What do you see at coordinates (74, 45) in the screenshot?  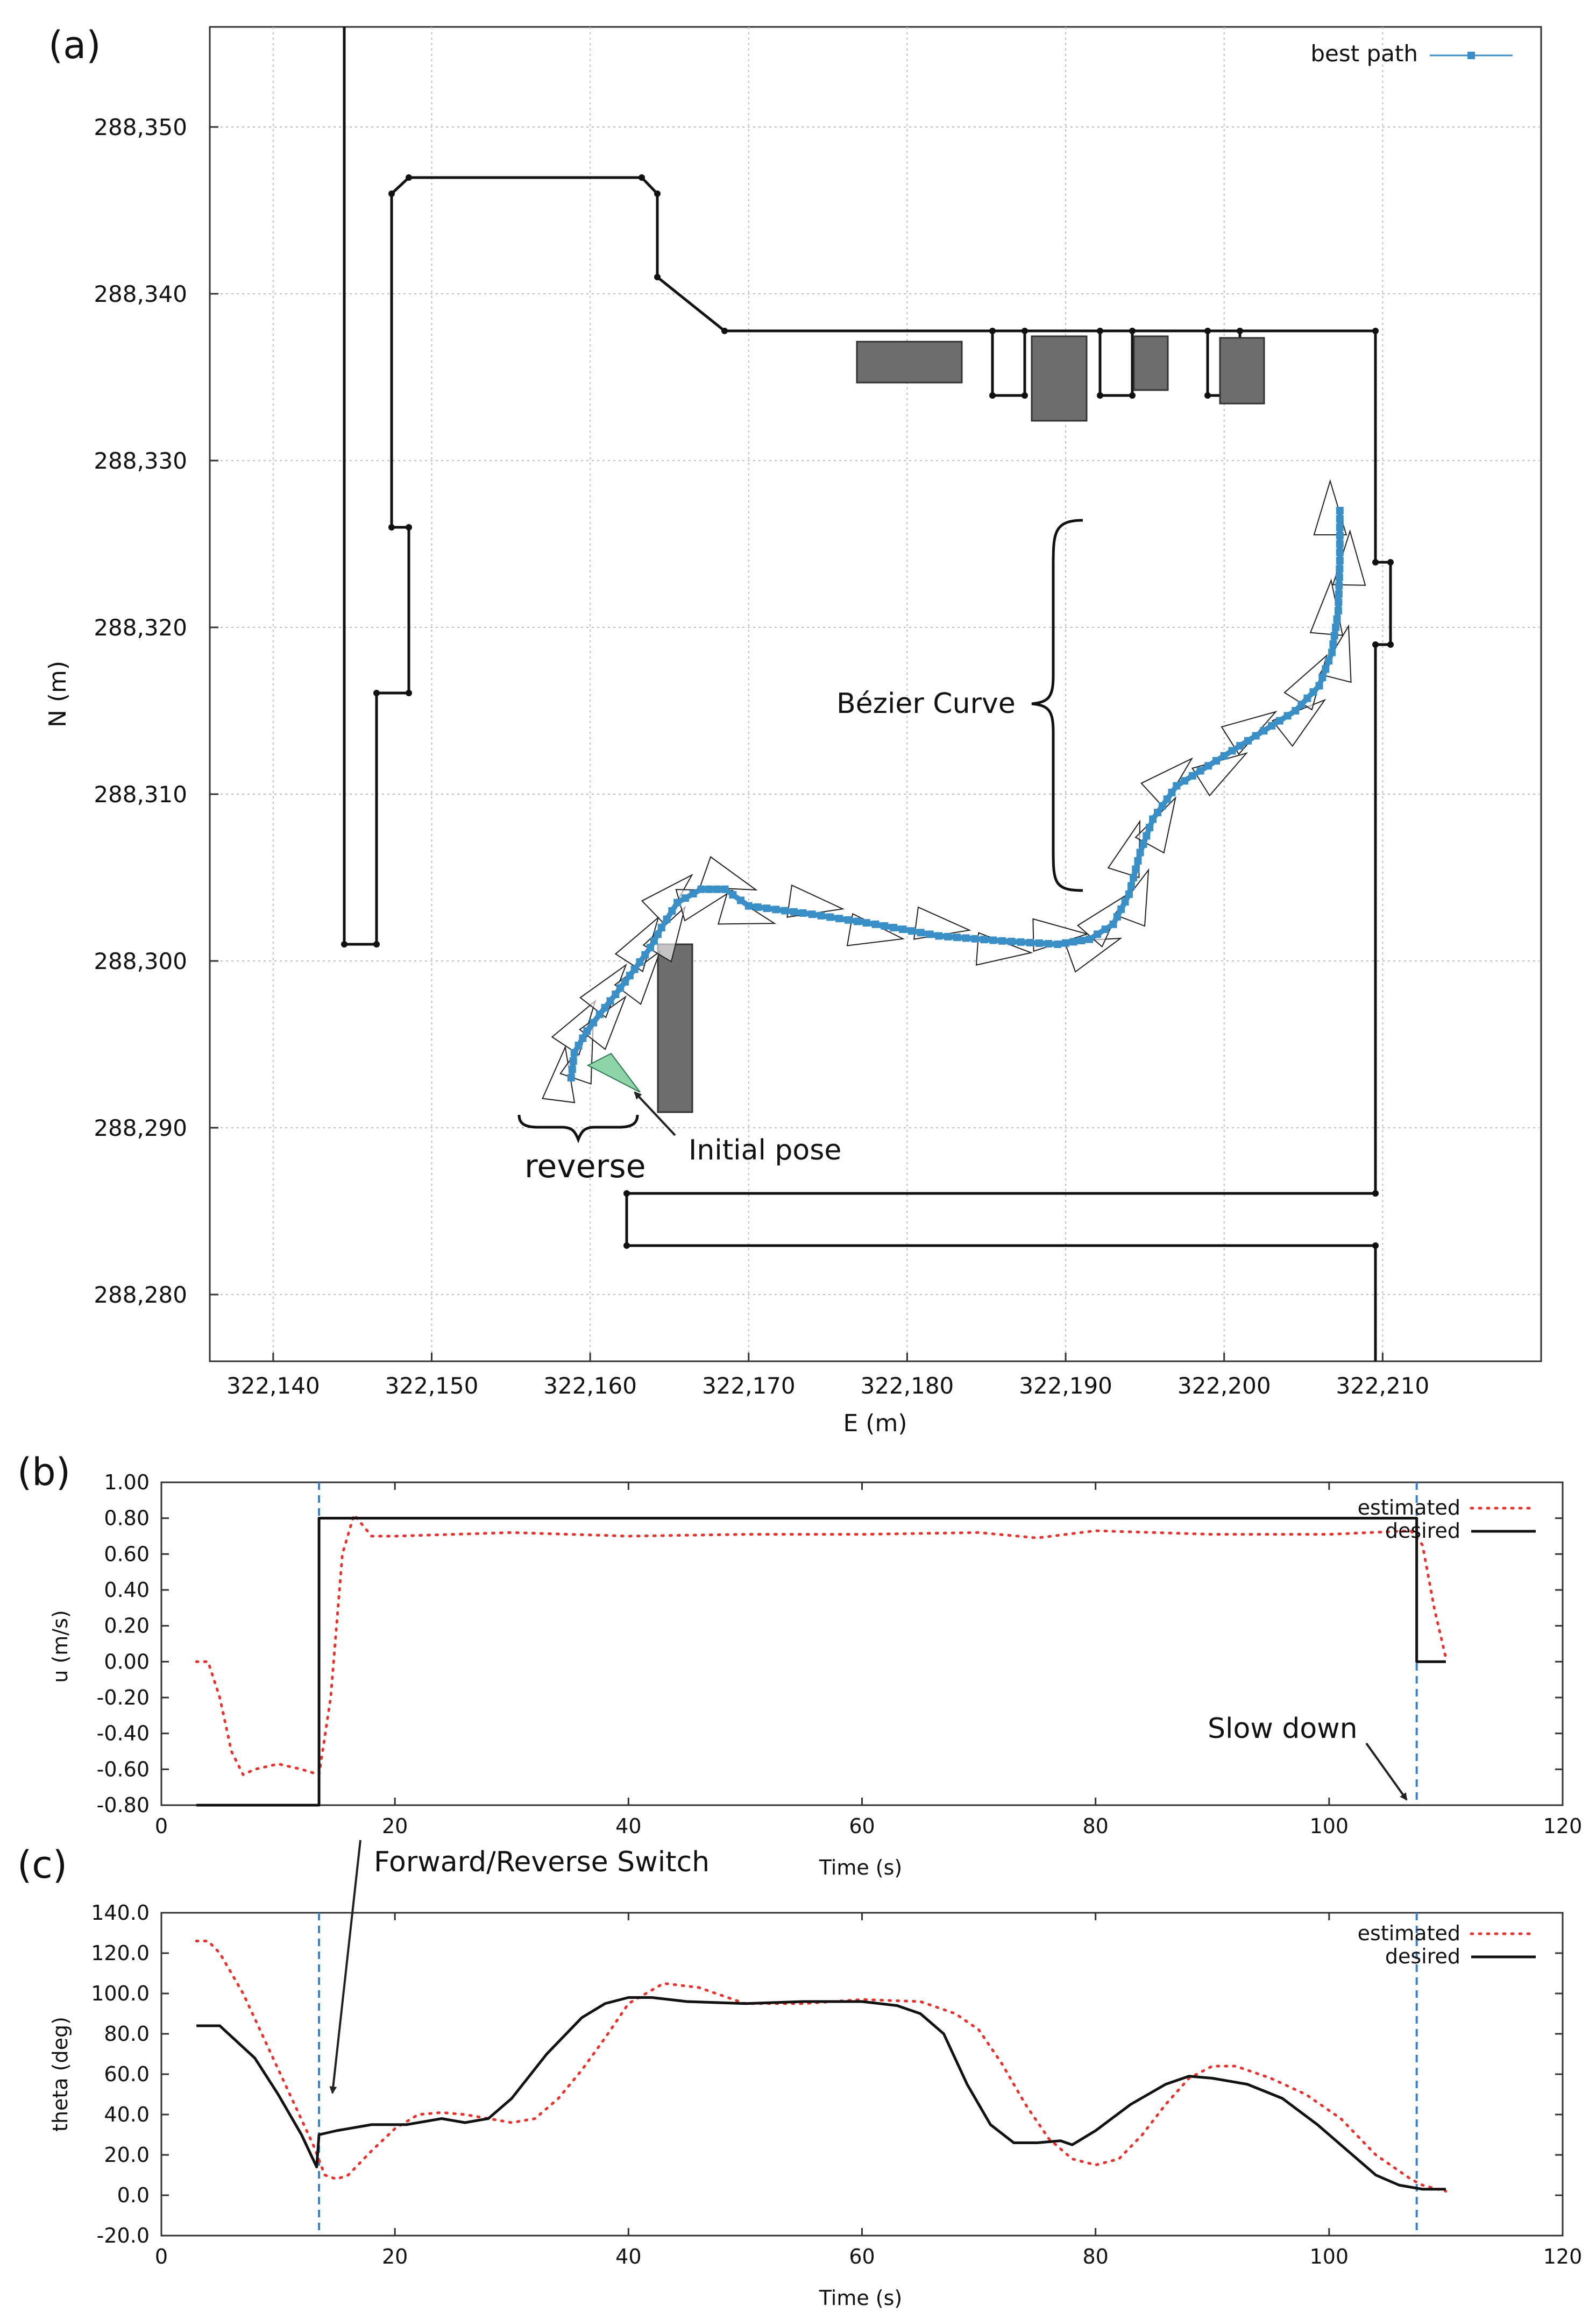 I see `panel-label-a: (a)` at bounding box center [74, 45].